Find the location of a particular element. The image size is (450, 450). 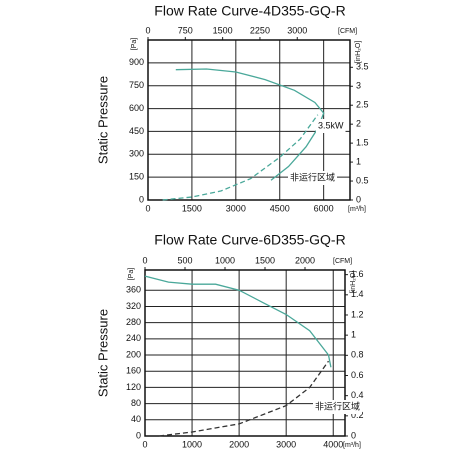

y2-tick-label: 2 is located at coordinates (358, 124).